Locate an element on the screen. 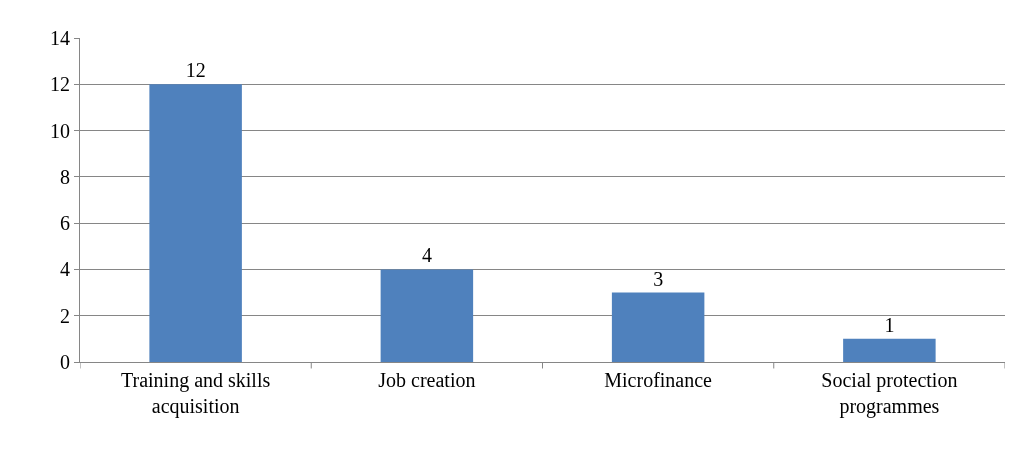  x-tick-label: Training and skills acquisition is located at coordinates (195, 393).